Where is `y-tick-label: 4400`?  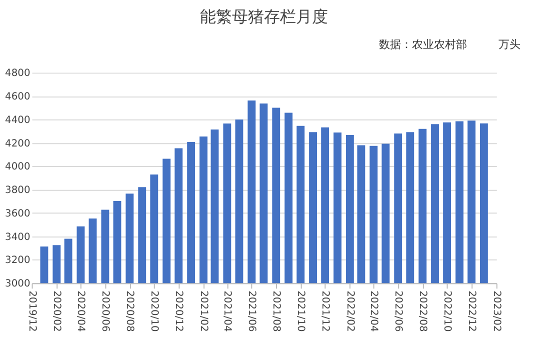
y-tick-label: 4400 is located at coordinates (17, 120).